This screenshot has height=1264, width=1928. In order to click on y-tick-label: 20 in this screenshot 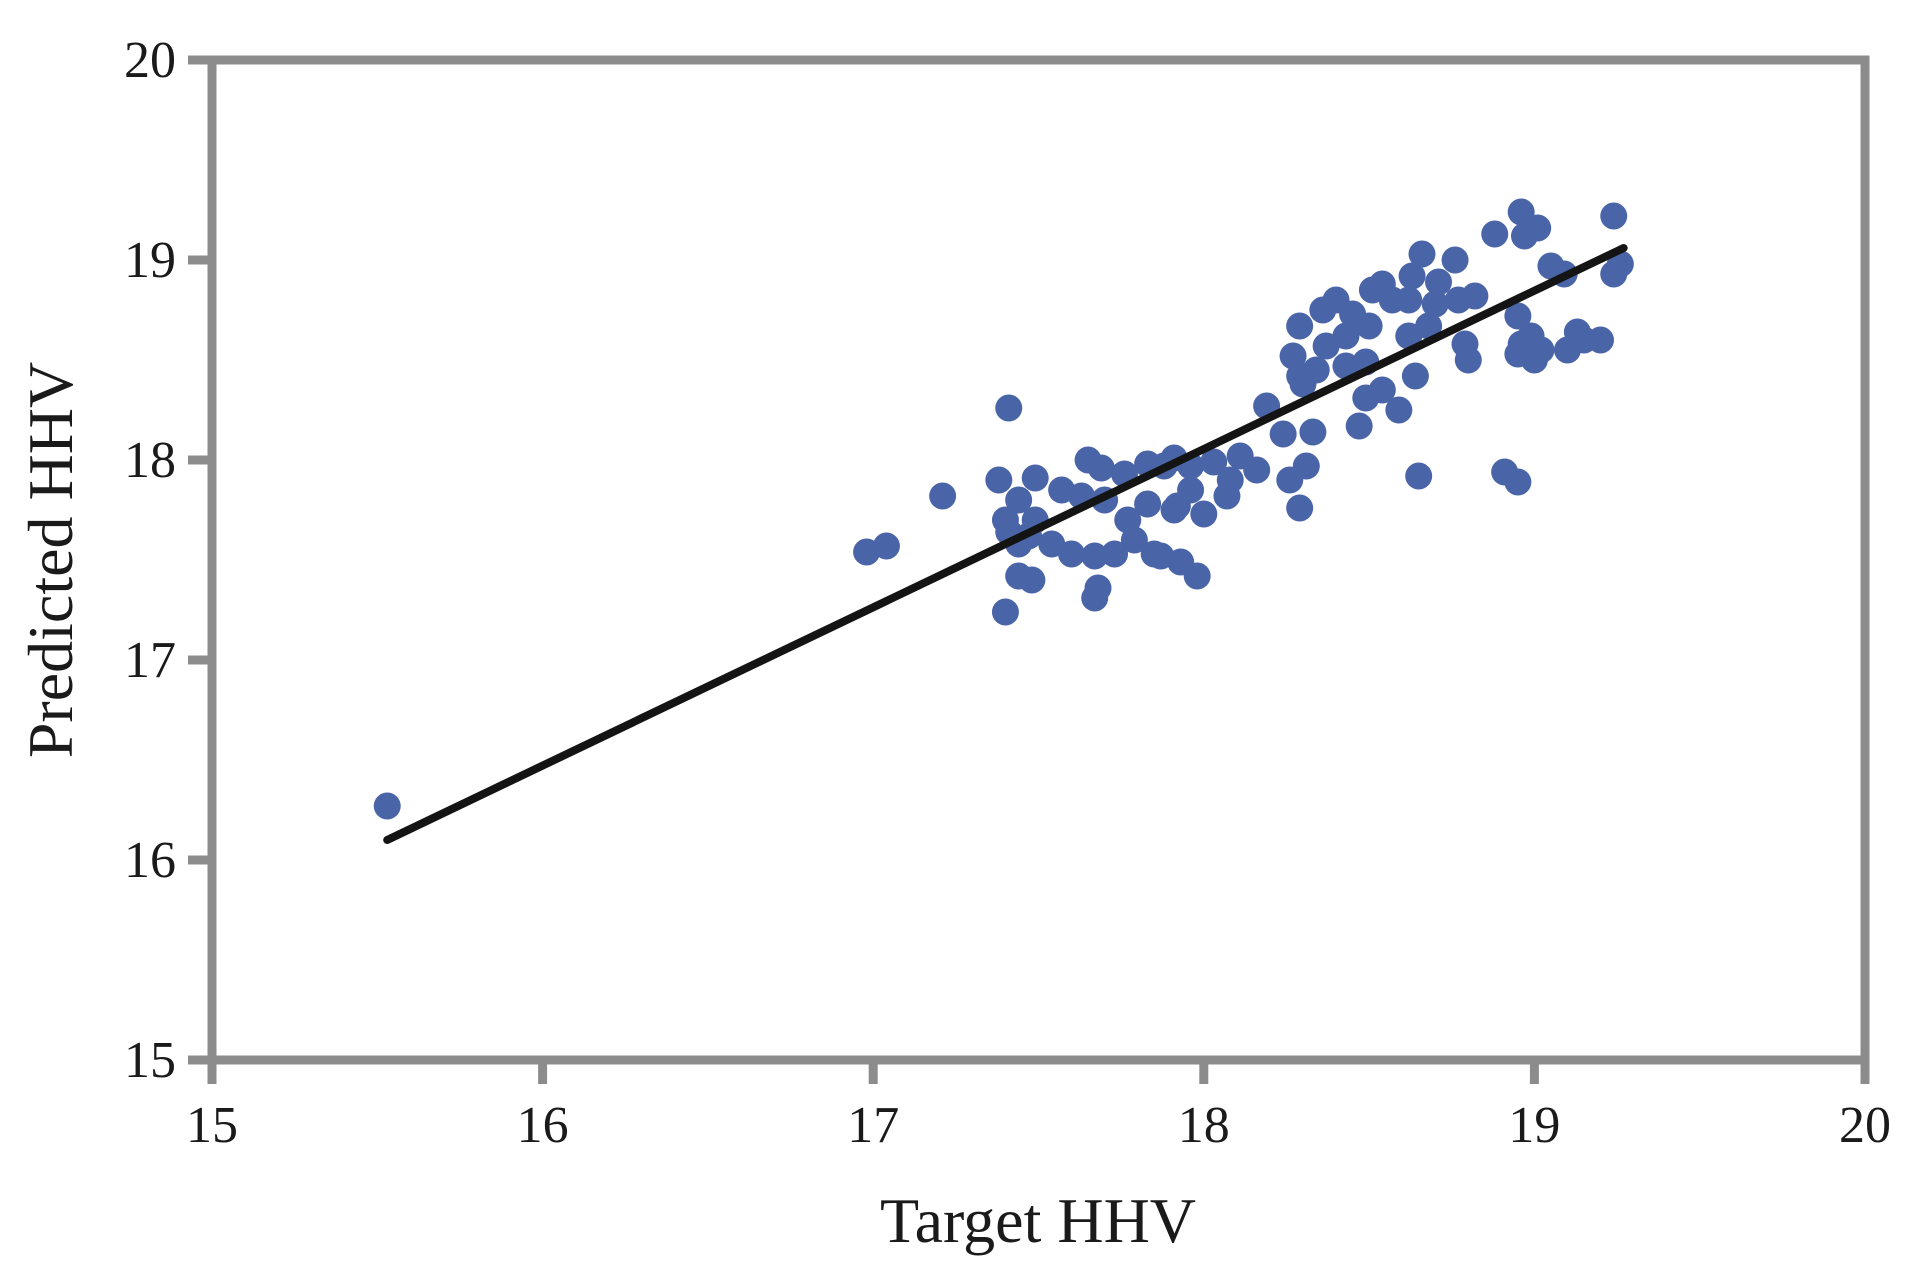, I will do `click(150, 60)`.